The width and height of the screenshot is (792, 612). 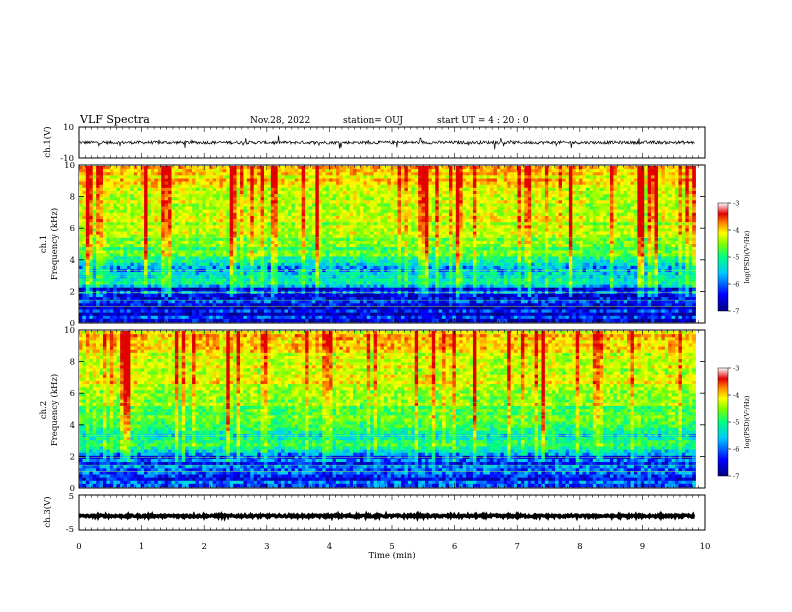 I want to click on cb2-t-label-1: -4, so click(x=736, y=396).